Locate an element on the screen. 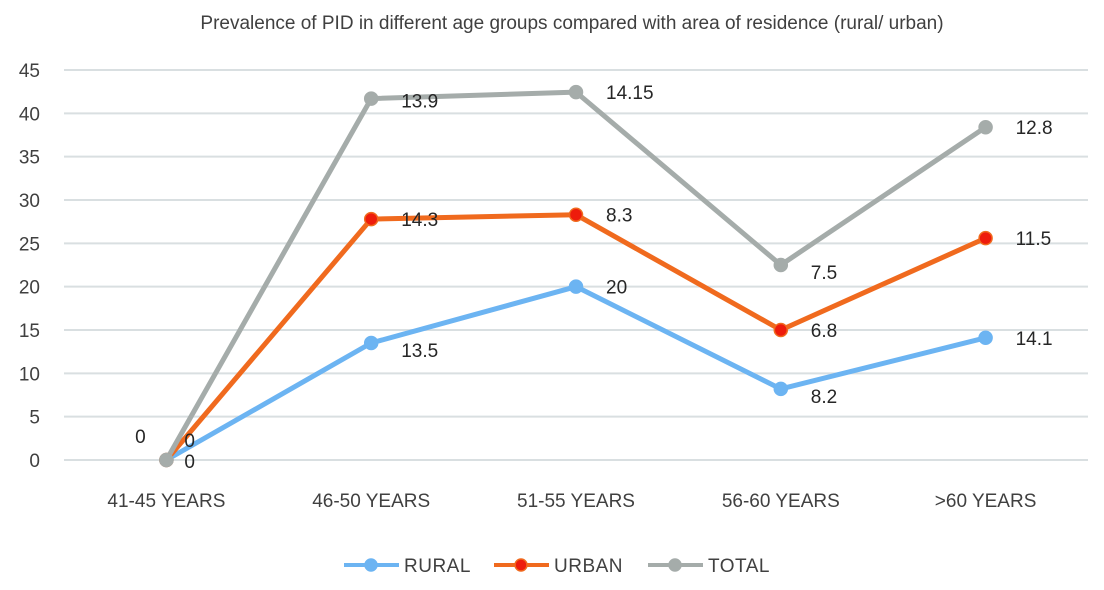  legend-item-total: TOTAL is located at coordinates (709, 566).